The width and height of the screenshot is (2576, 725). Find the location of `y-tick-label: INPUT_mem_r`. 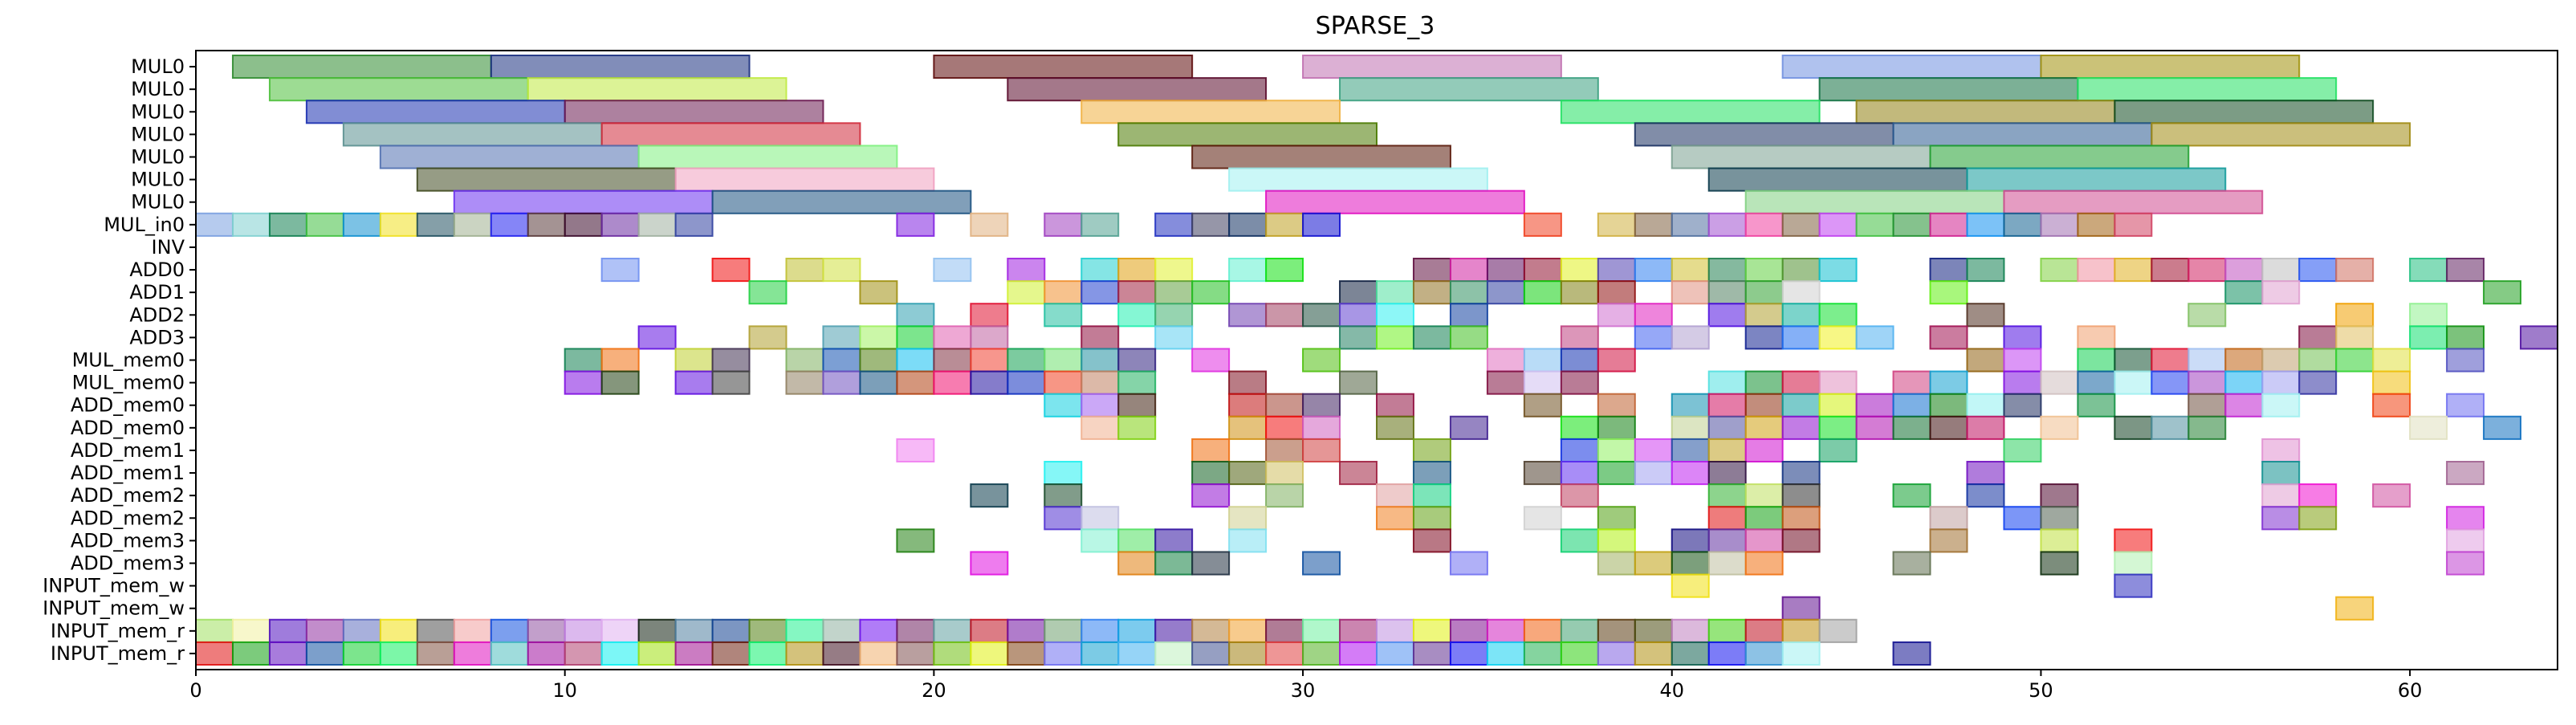

y-tick-label: INPUT_mem_r is located at coordinates (118, 653).